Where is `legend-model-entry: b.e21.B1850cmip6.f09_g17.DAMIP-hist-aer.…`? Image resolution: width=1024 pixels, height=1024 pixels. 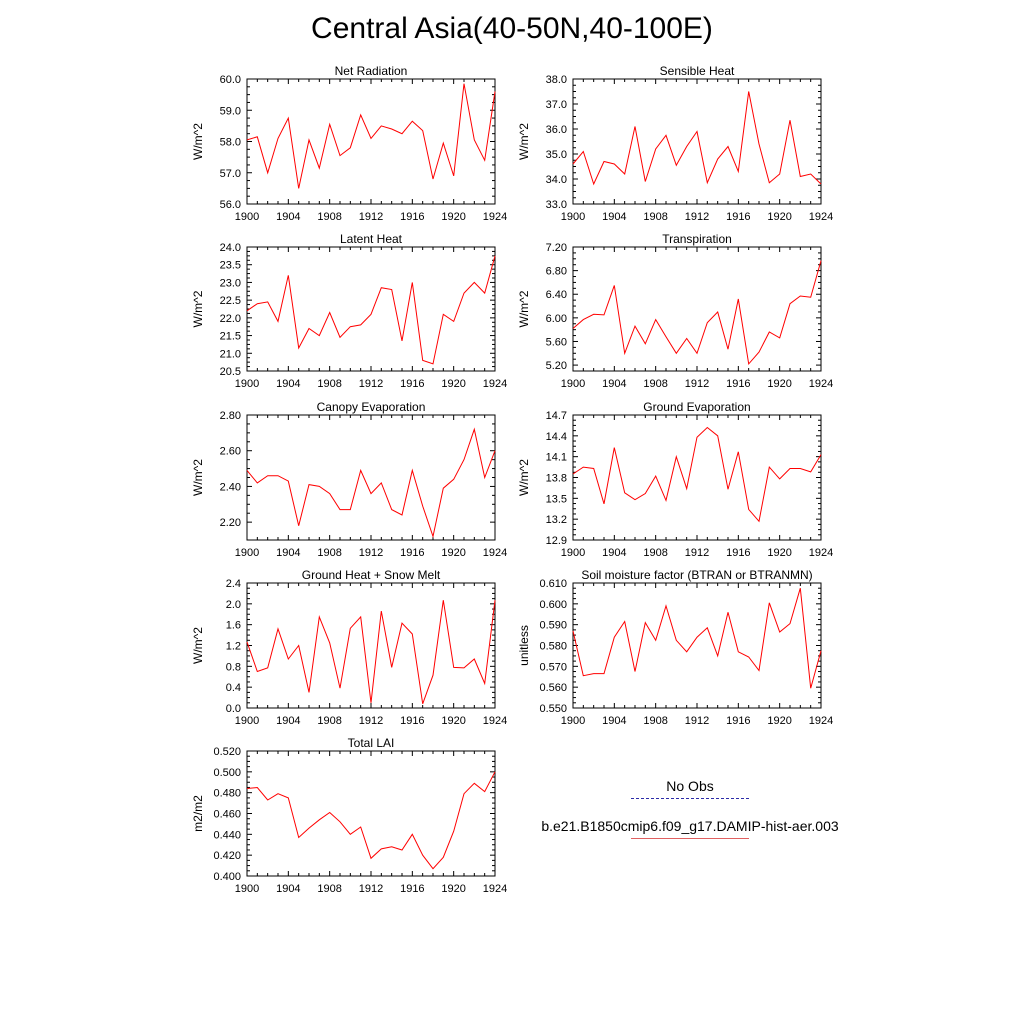
legend-model-entry: b.e21.B1850cmip6.f09_g17.DAMIP-hist-aer.… is located at coordinates (690, 836).